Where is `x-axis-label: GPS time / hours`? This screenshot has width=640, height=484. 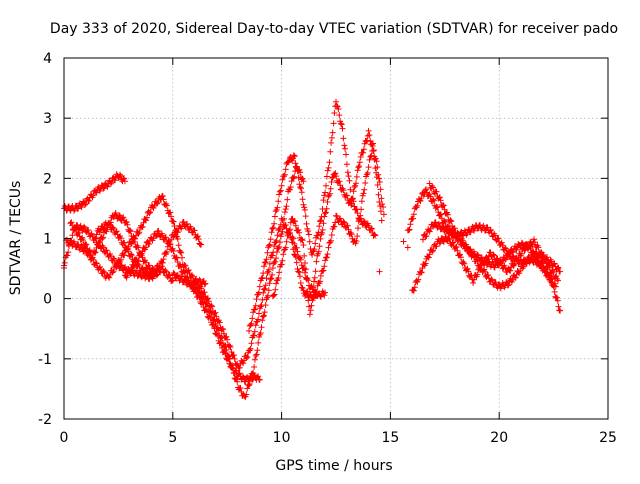
x-axis-label: GPS time / hours is located at coordinates (333, 466).